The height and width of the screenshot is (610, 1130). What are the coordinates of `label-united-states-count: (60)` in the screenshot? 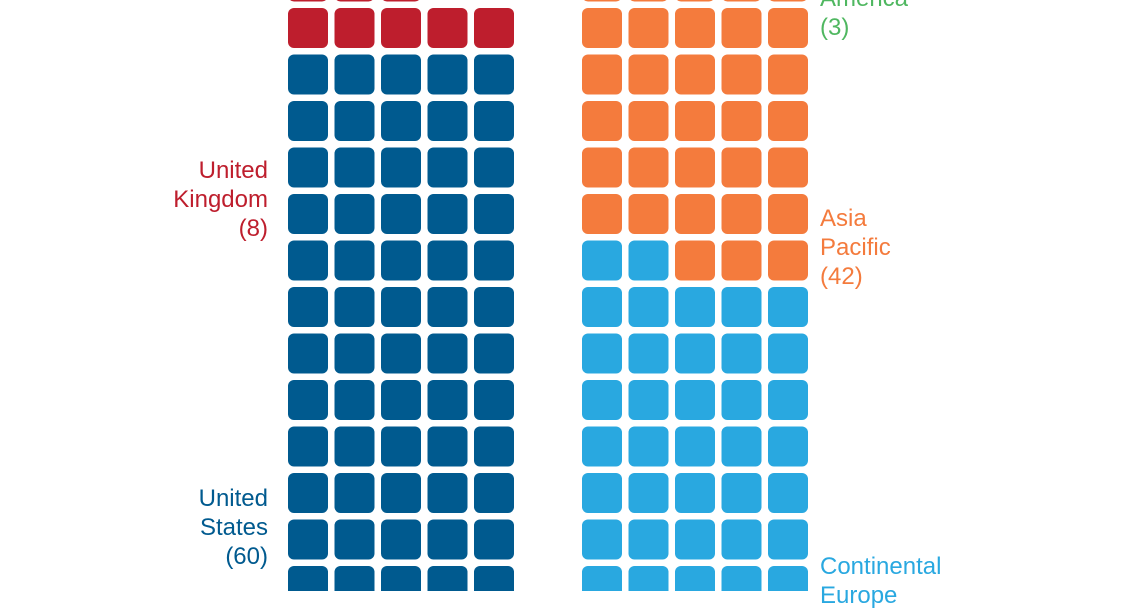 It's located at (246, 556).